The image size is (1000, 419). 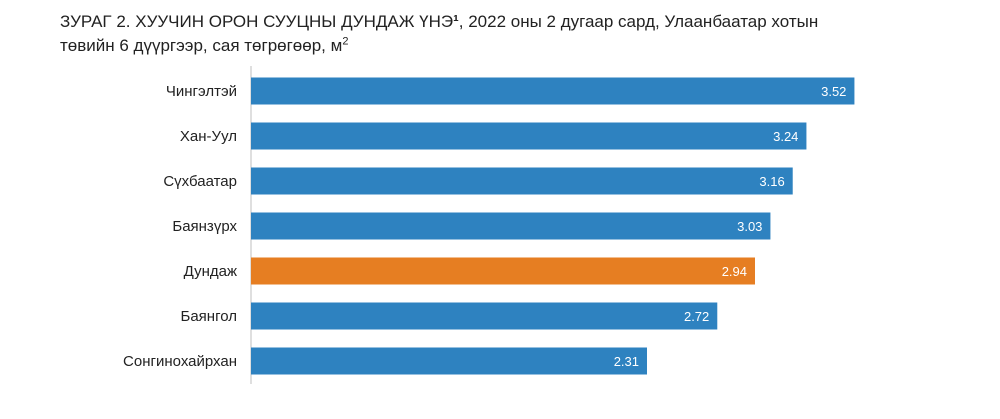 I want to click on value-label: 2.72, so click(x=696, y=316).